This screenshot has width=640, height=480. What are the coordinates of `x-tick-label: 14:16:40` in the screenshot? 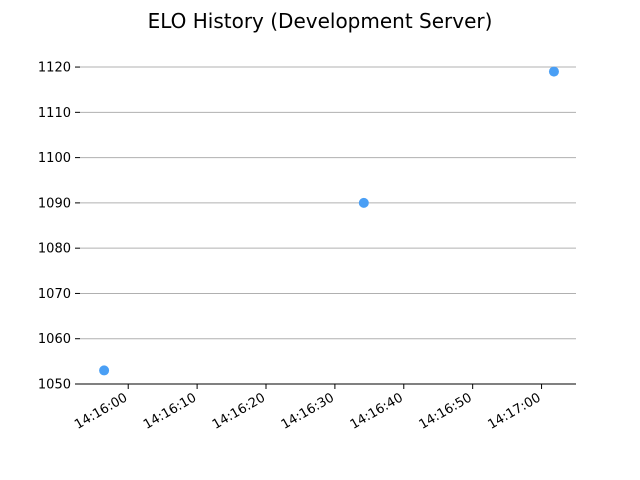 It's located at (377, 411).